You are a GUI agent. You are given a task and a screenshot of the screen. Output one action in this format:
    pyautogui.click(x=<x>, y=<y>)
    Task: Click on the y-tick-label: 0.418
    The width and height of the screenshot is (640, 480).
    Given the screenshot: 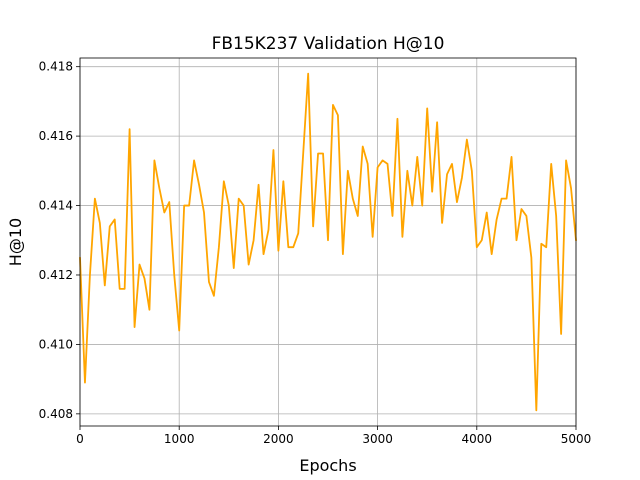 What is the action you would take?
    pyautogui.click(x=56, y=67)
    